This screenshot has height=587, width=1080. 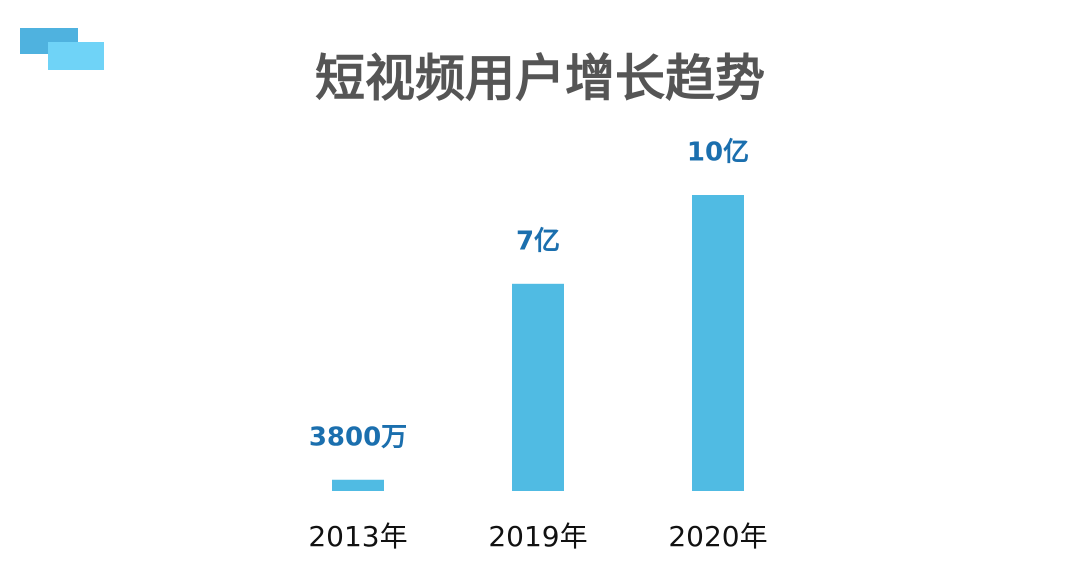 What do you see at coordinates (718, 153) in the screenshot?
I see `value-label: 10亿` at bounding box center [718, 153].